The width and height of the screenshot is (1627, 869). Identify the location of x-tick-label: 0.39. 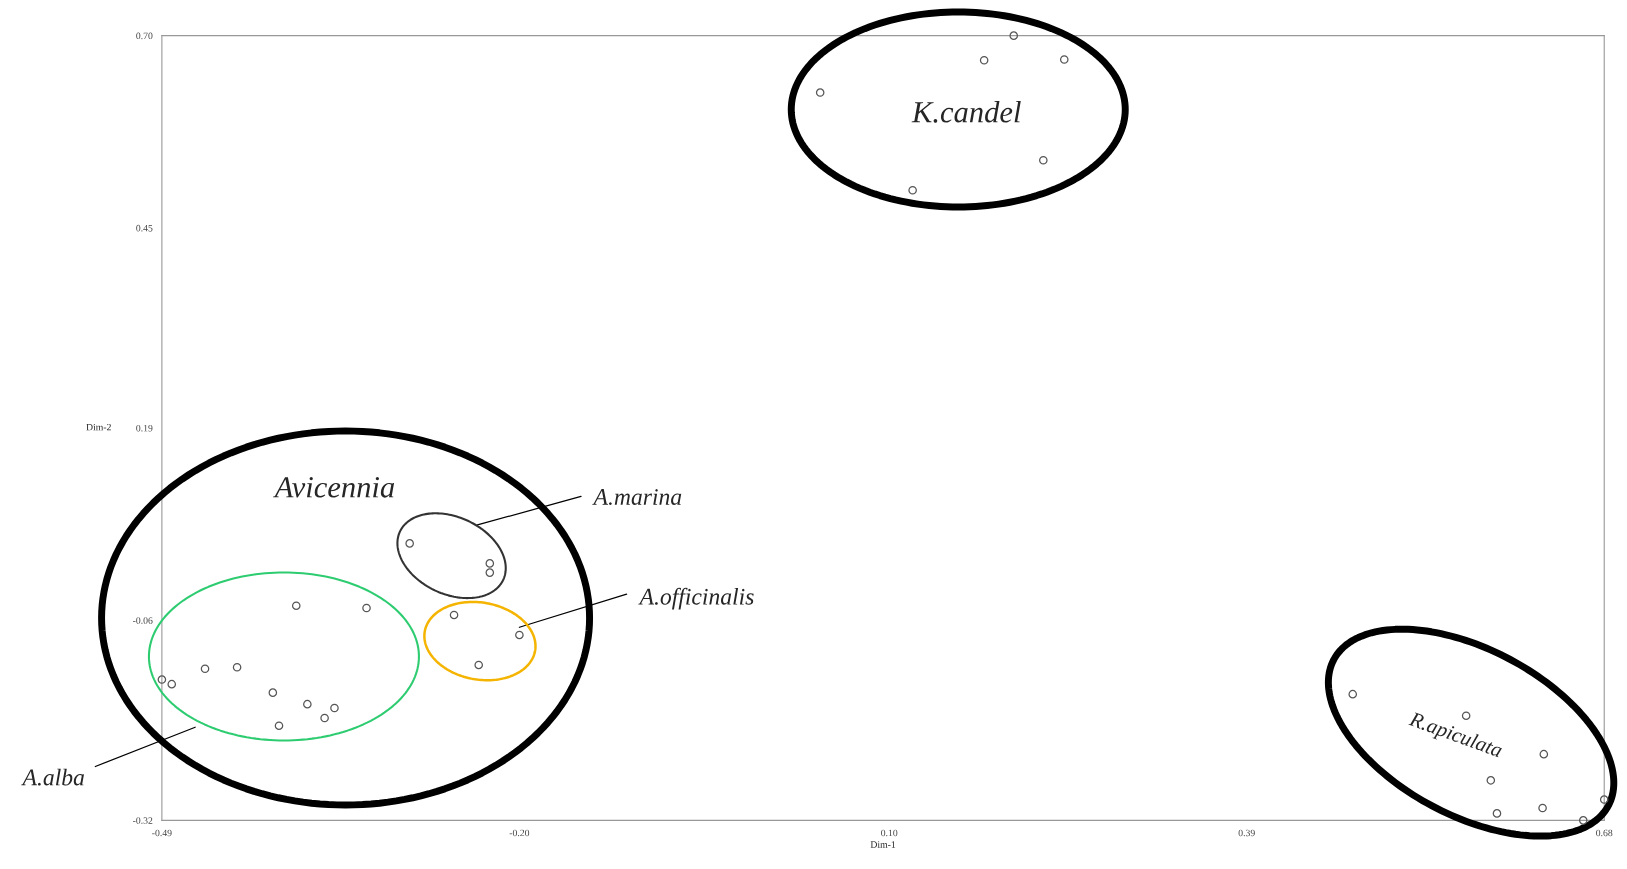
(1246, 833).